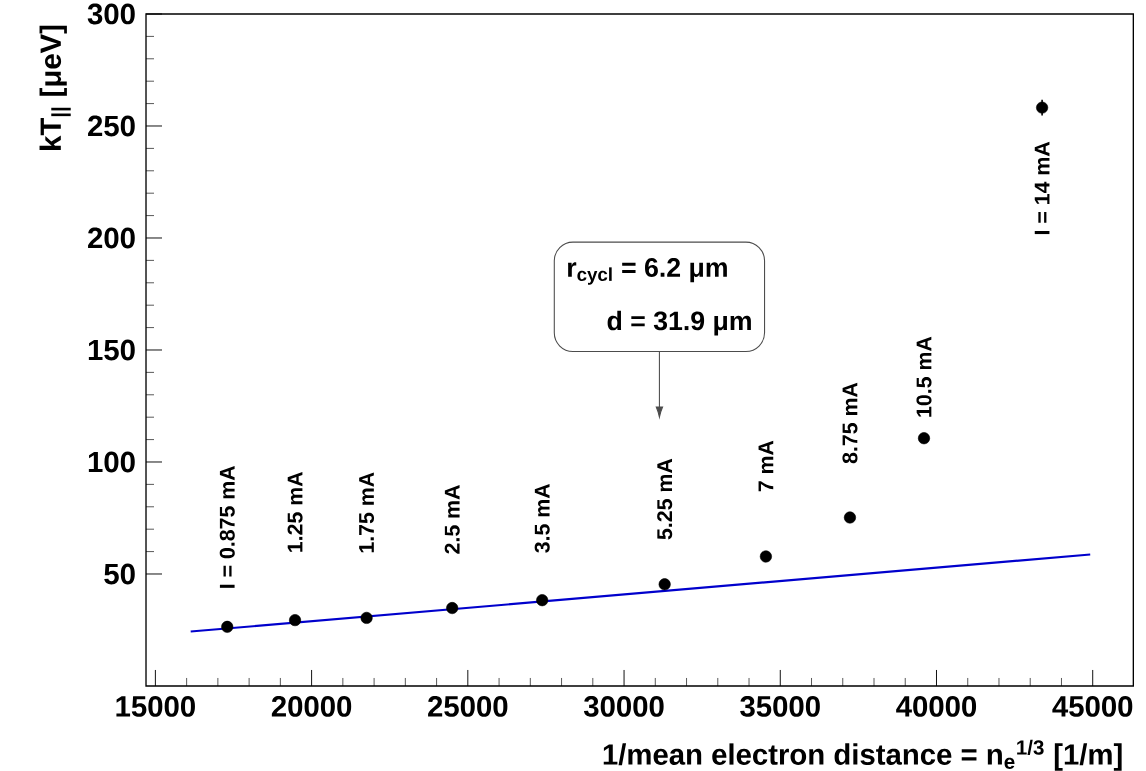 This screenshot has height=771, width=1146. I want to click on x-tick-label: 40000, so click(936, 706).